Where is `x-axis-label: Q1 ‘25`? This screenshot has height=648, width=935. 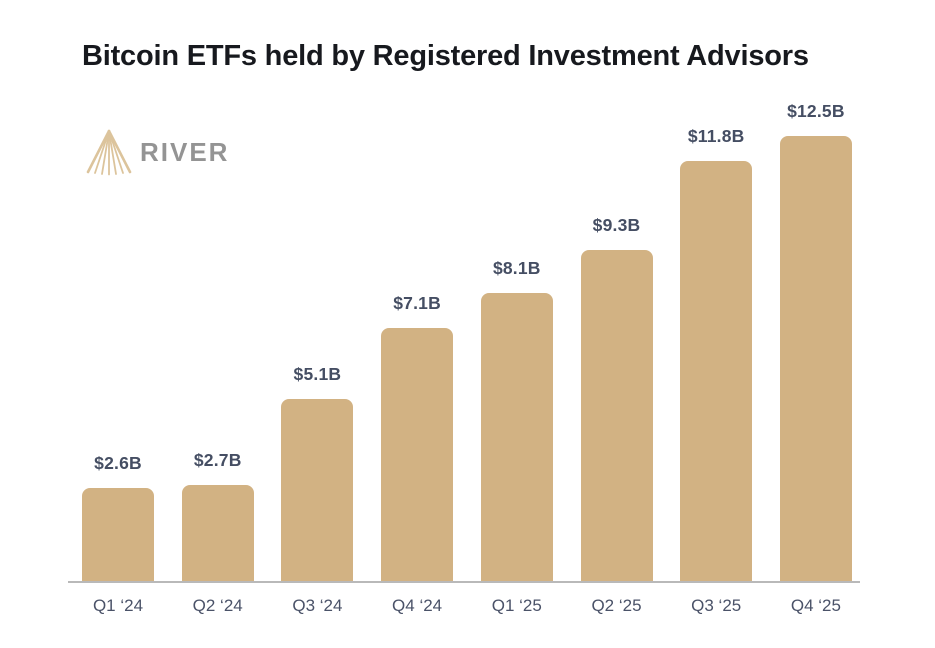 x-axis-label: Q1 ‘25 is located at coordinates (516, 605).